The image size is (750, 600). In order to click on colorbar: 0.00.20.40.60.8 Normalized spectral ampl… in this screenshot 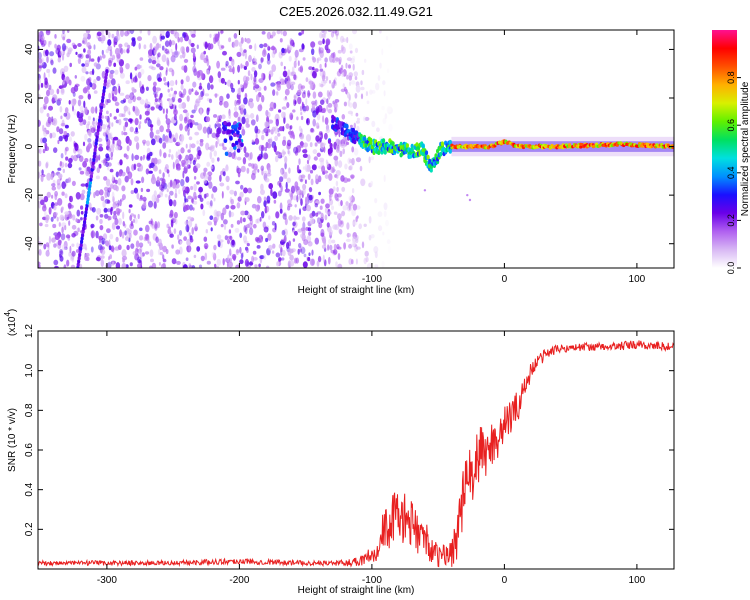, I will do `click(731, 152)`.